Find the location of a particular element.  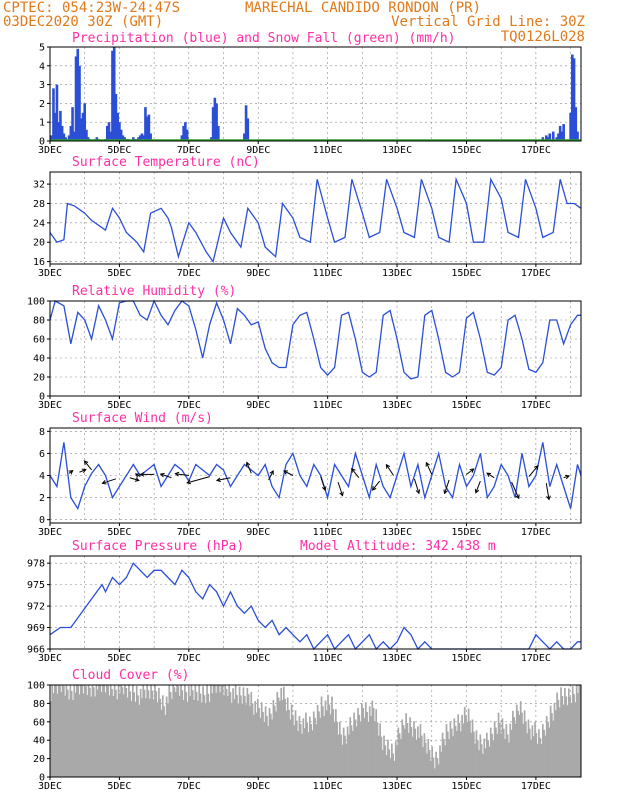

y-tick-label: 4 is located at coordinates (42, 476).